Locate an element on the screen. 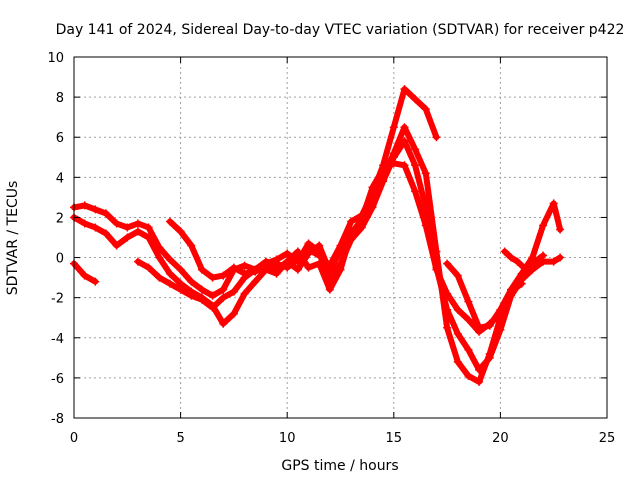 Image resolution: width=640 pixels, height=480 pixels. y-tick-label: 10 is located at coordinates (55, 58).